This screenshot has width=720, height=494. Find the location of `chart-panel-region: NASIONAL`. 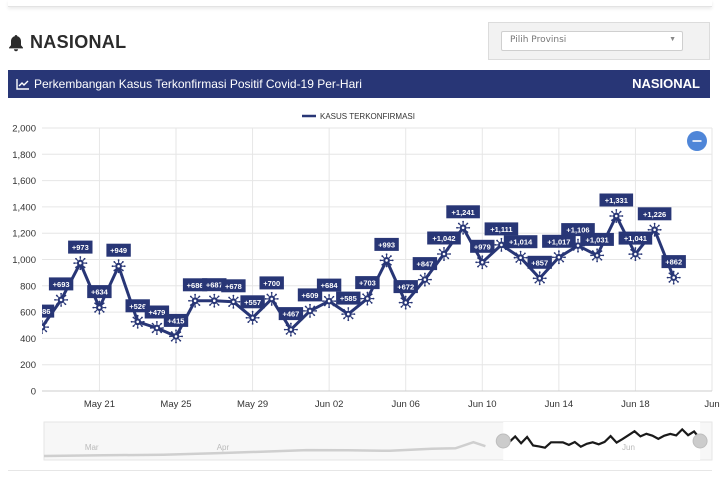

chart-panel-region: NASIONAL is located at coordinates (666, 83).